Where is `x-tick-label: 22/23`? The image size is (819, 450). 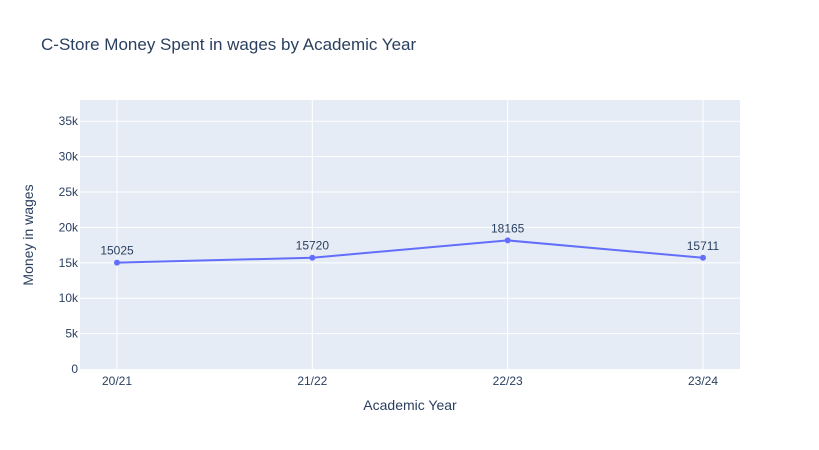
x-tick-label: 22/23 is located at coordinates (508, 381).